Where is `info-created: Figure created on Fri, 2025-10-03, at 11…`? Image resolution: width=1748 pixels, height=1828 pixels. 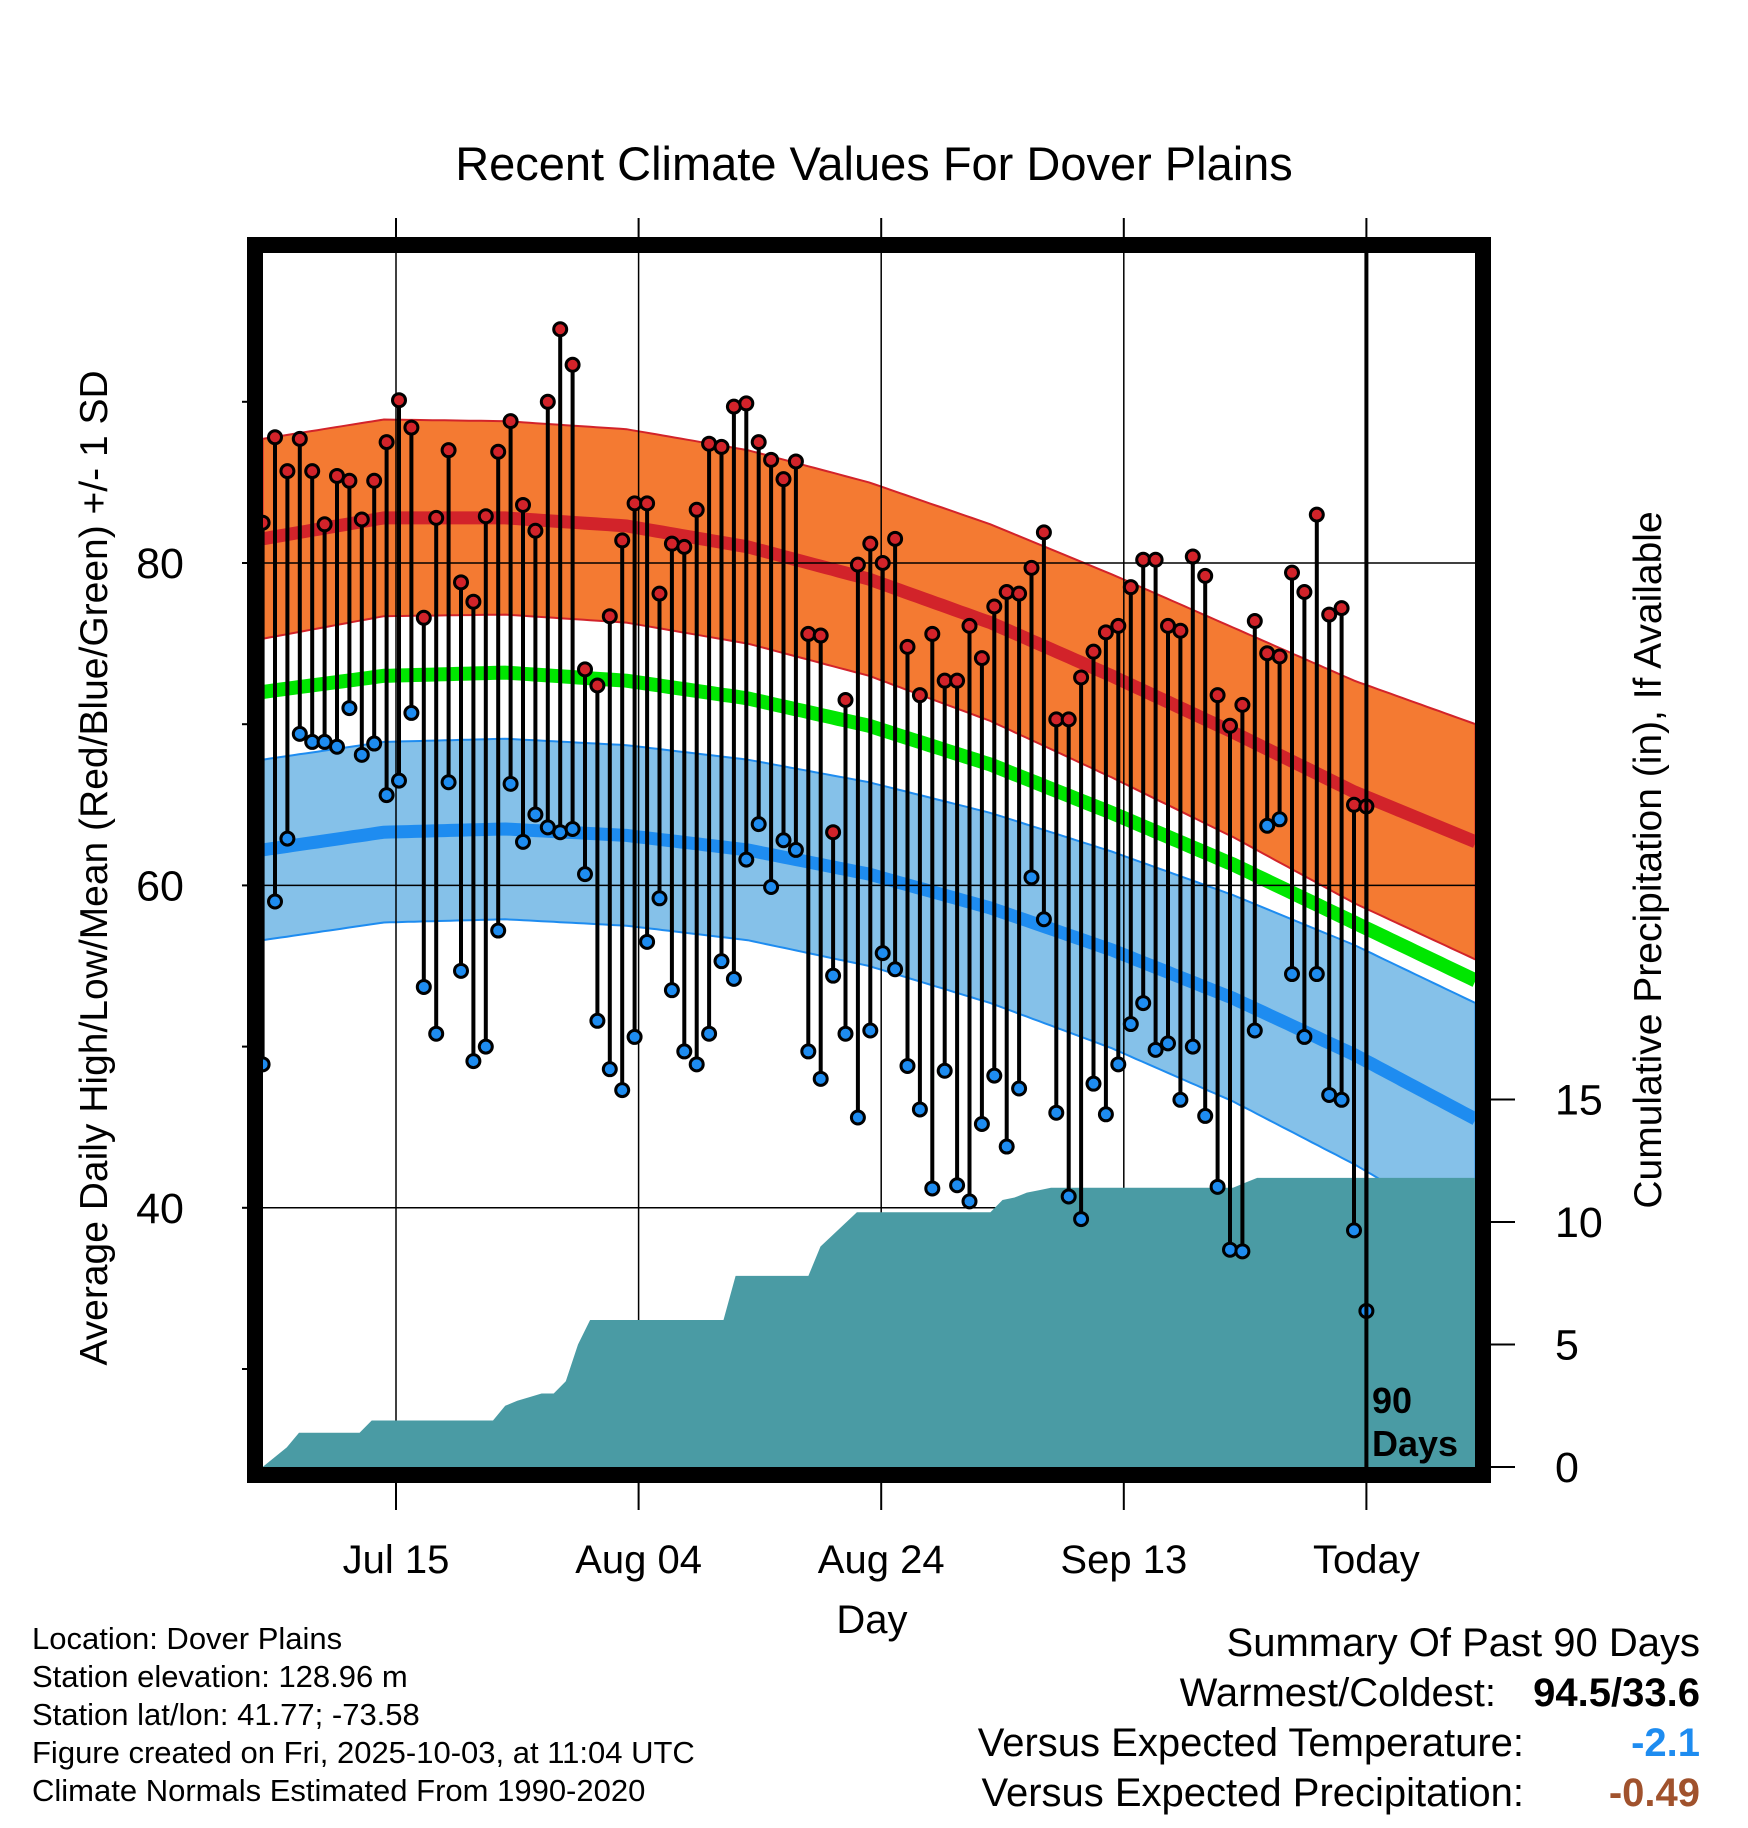
info-created: Figure created on Fri, 2025-10-03, at 11… is located at coordinates (363, 1752).